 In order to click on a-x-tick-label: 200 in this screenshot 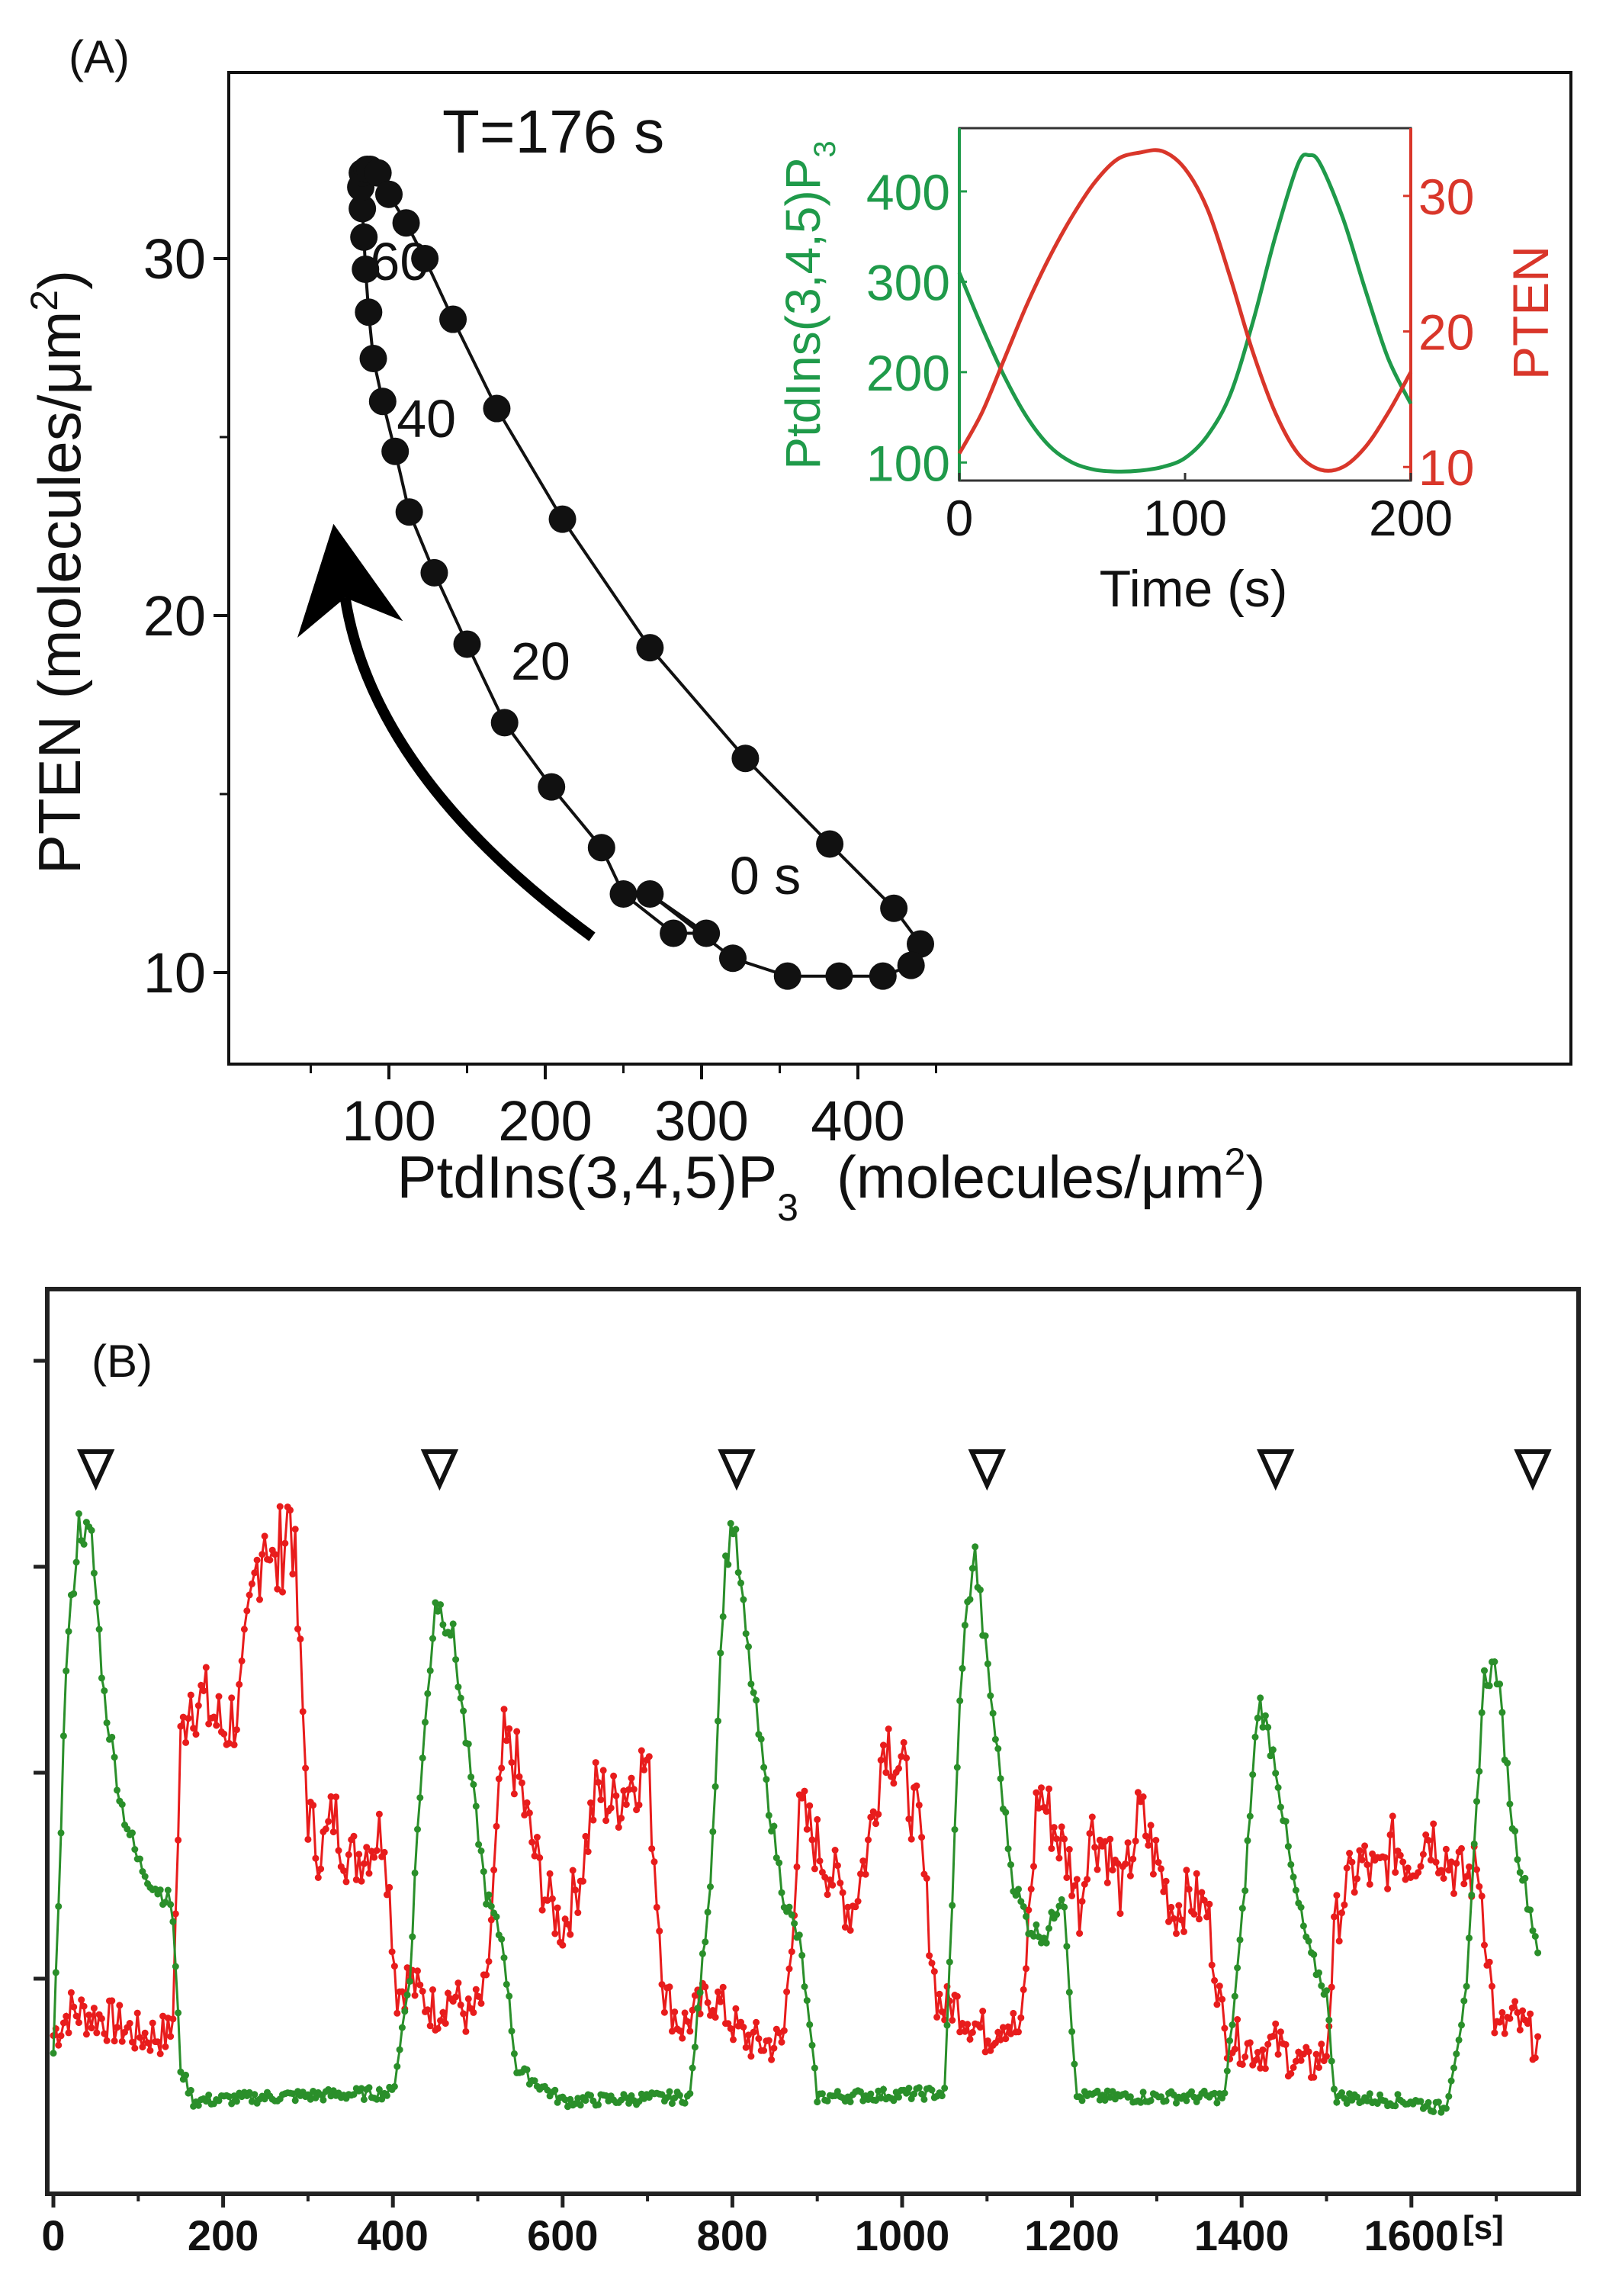, I will do `click(545, 1121)`.